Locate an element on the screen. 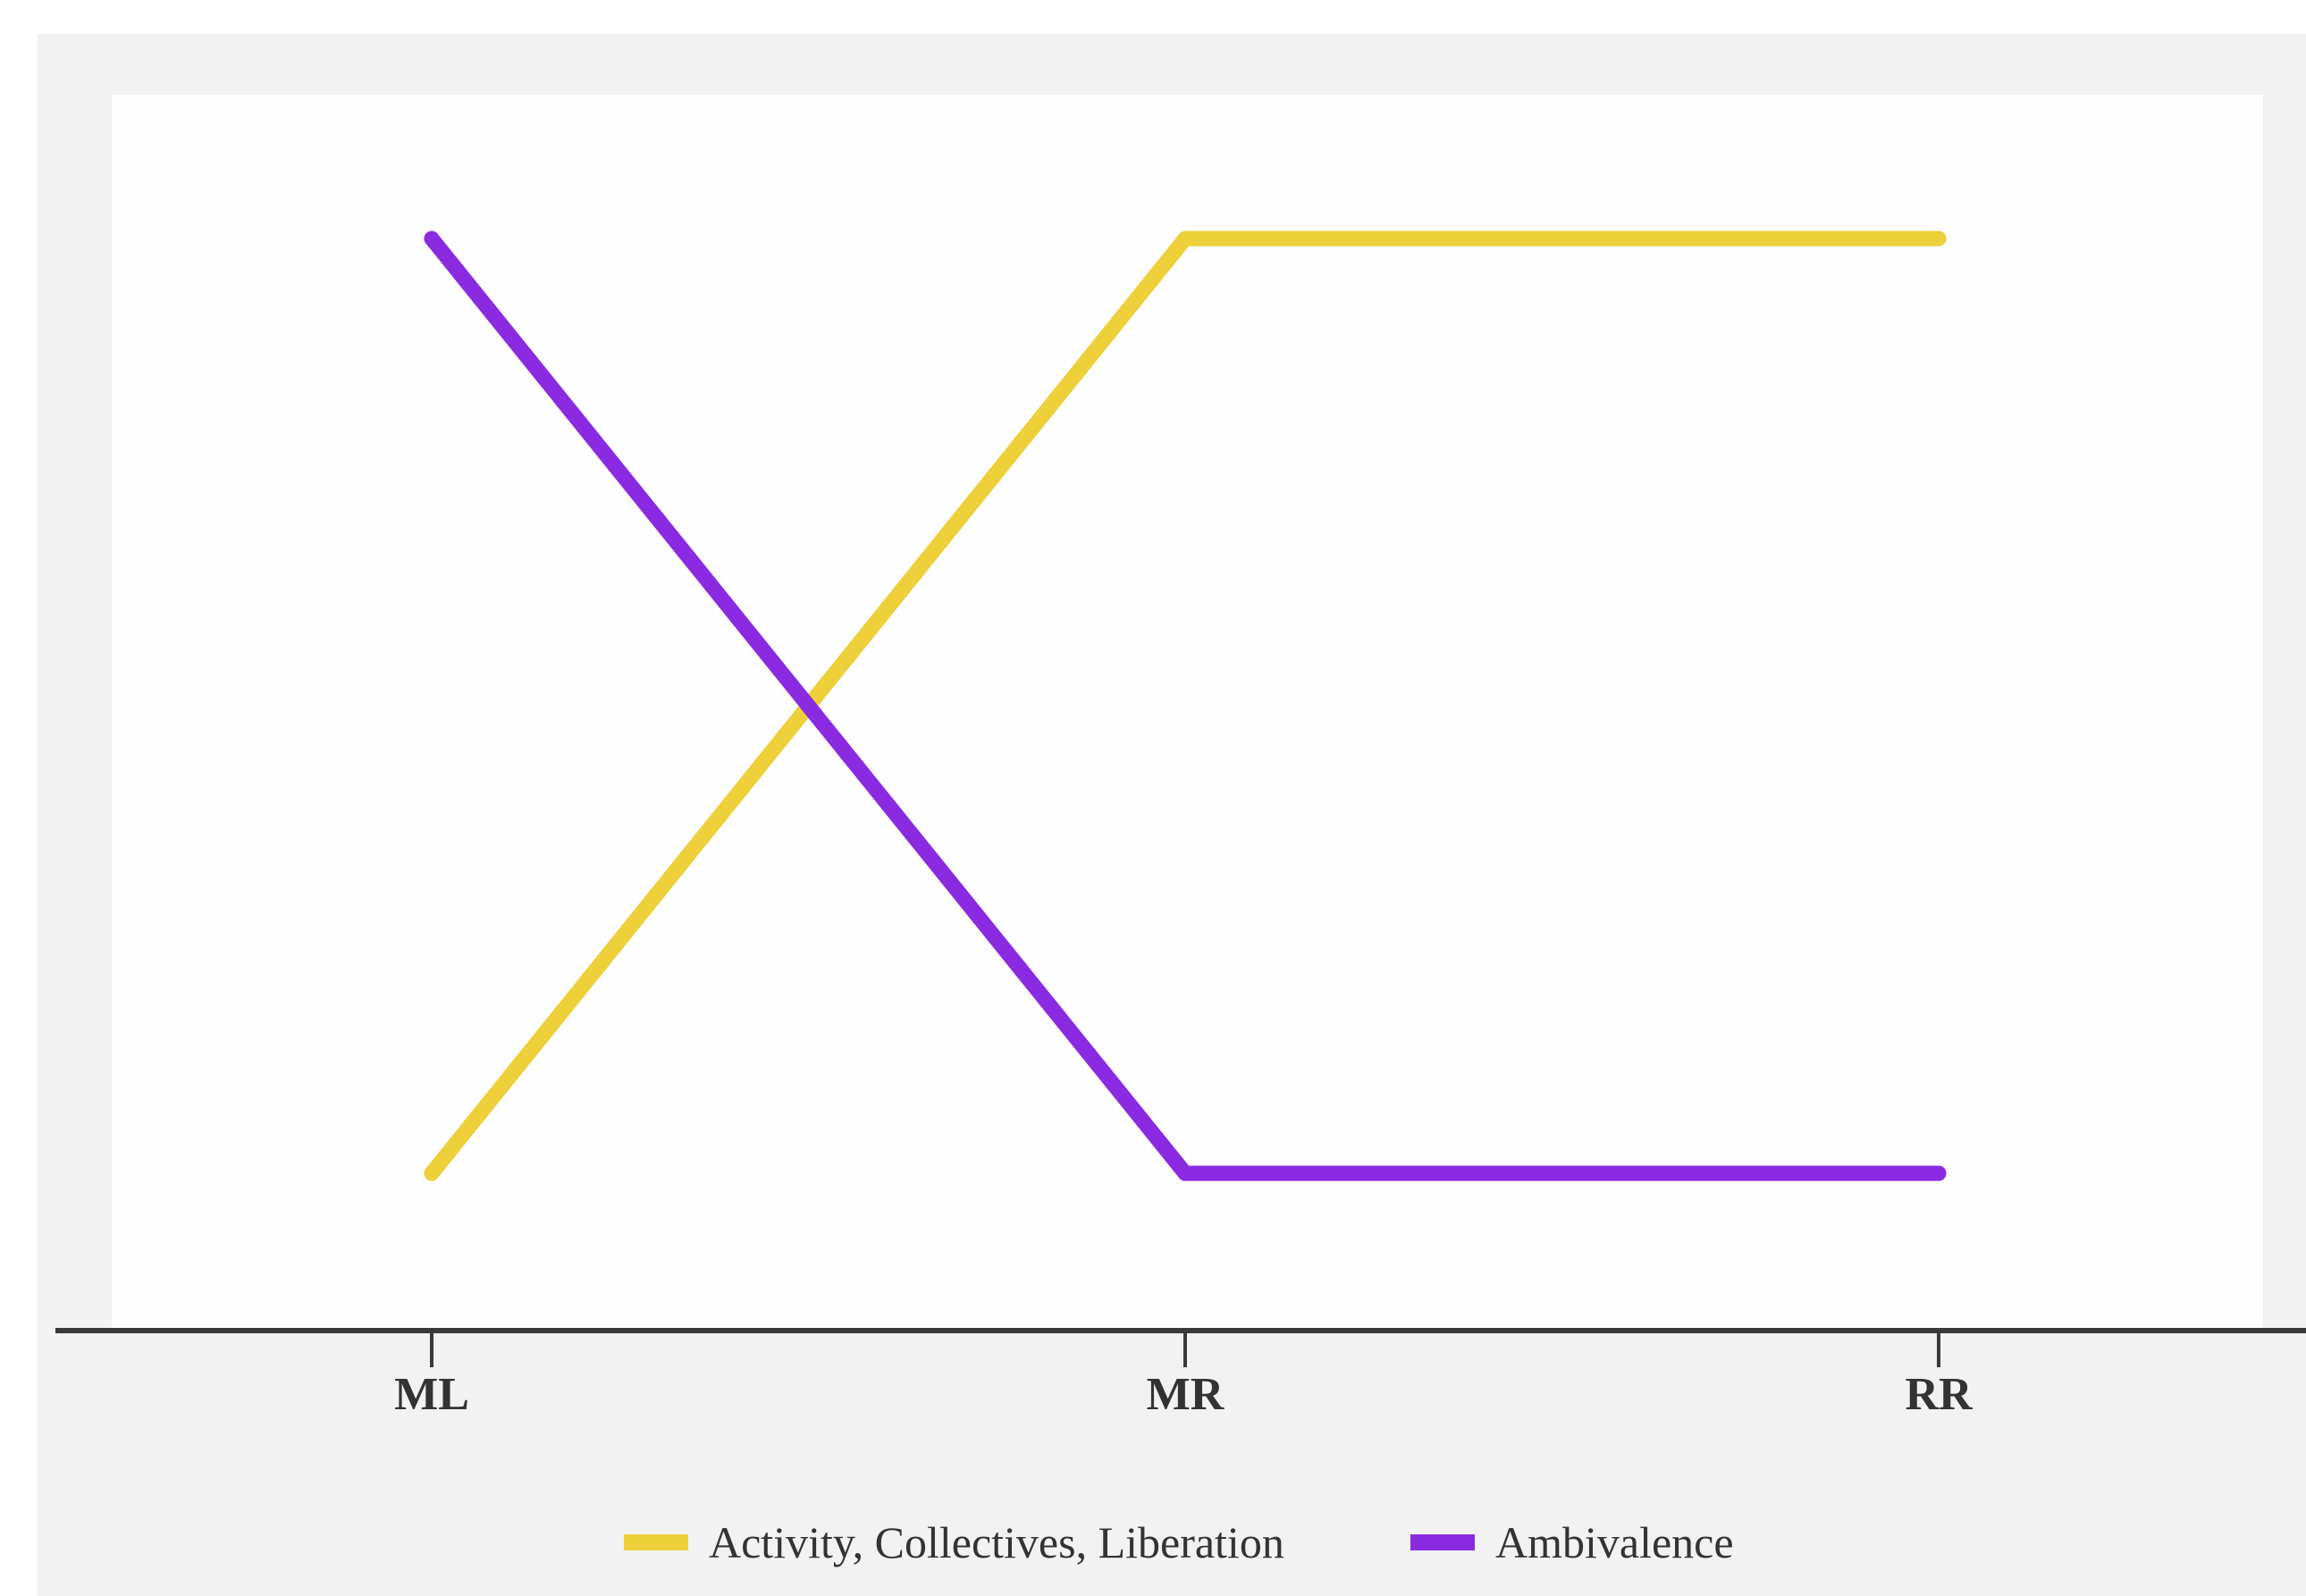  series-1-point-ml is located at coordinates (432, 1173).